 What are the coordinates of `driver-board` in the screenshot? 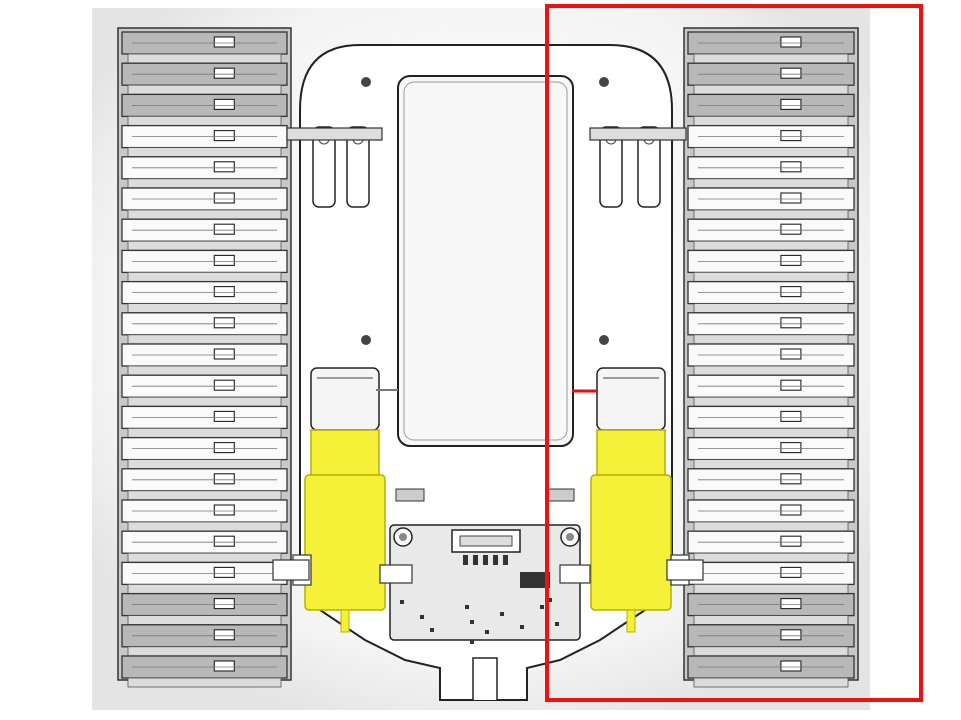 It's located at (485, 584).